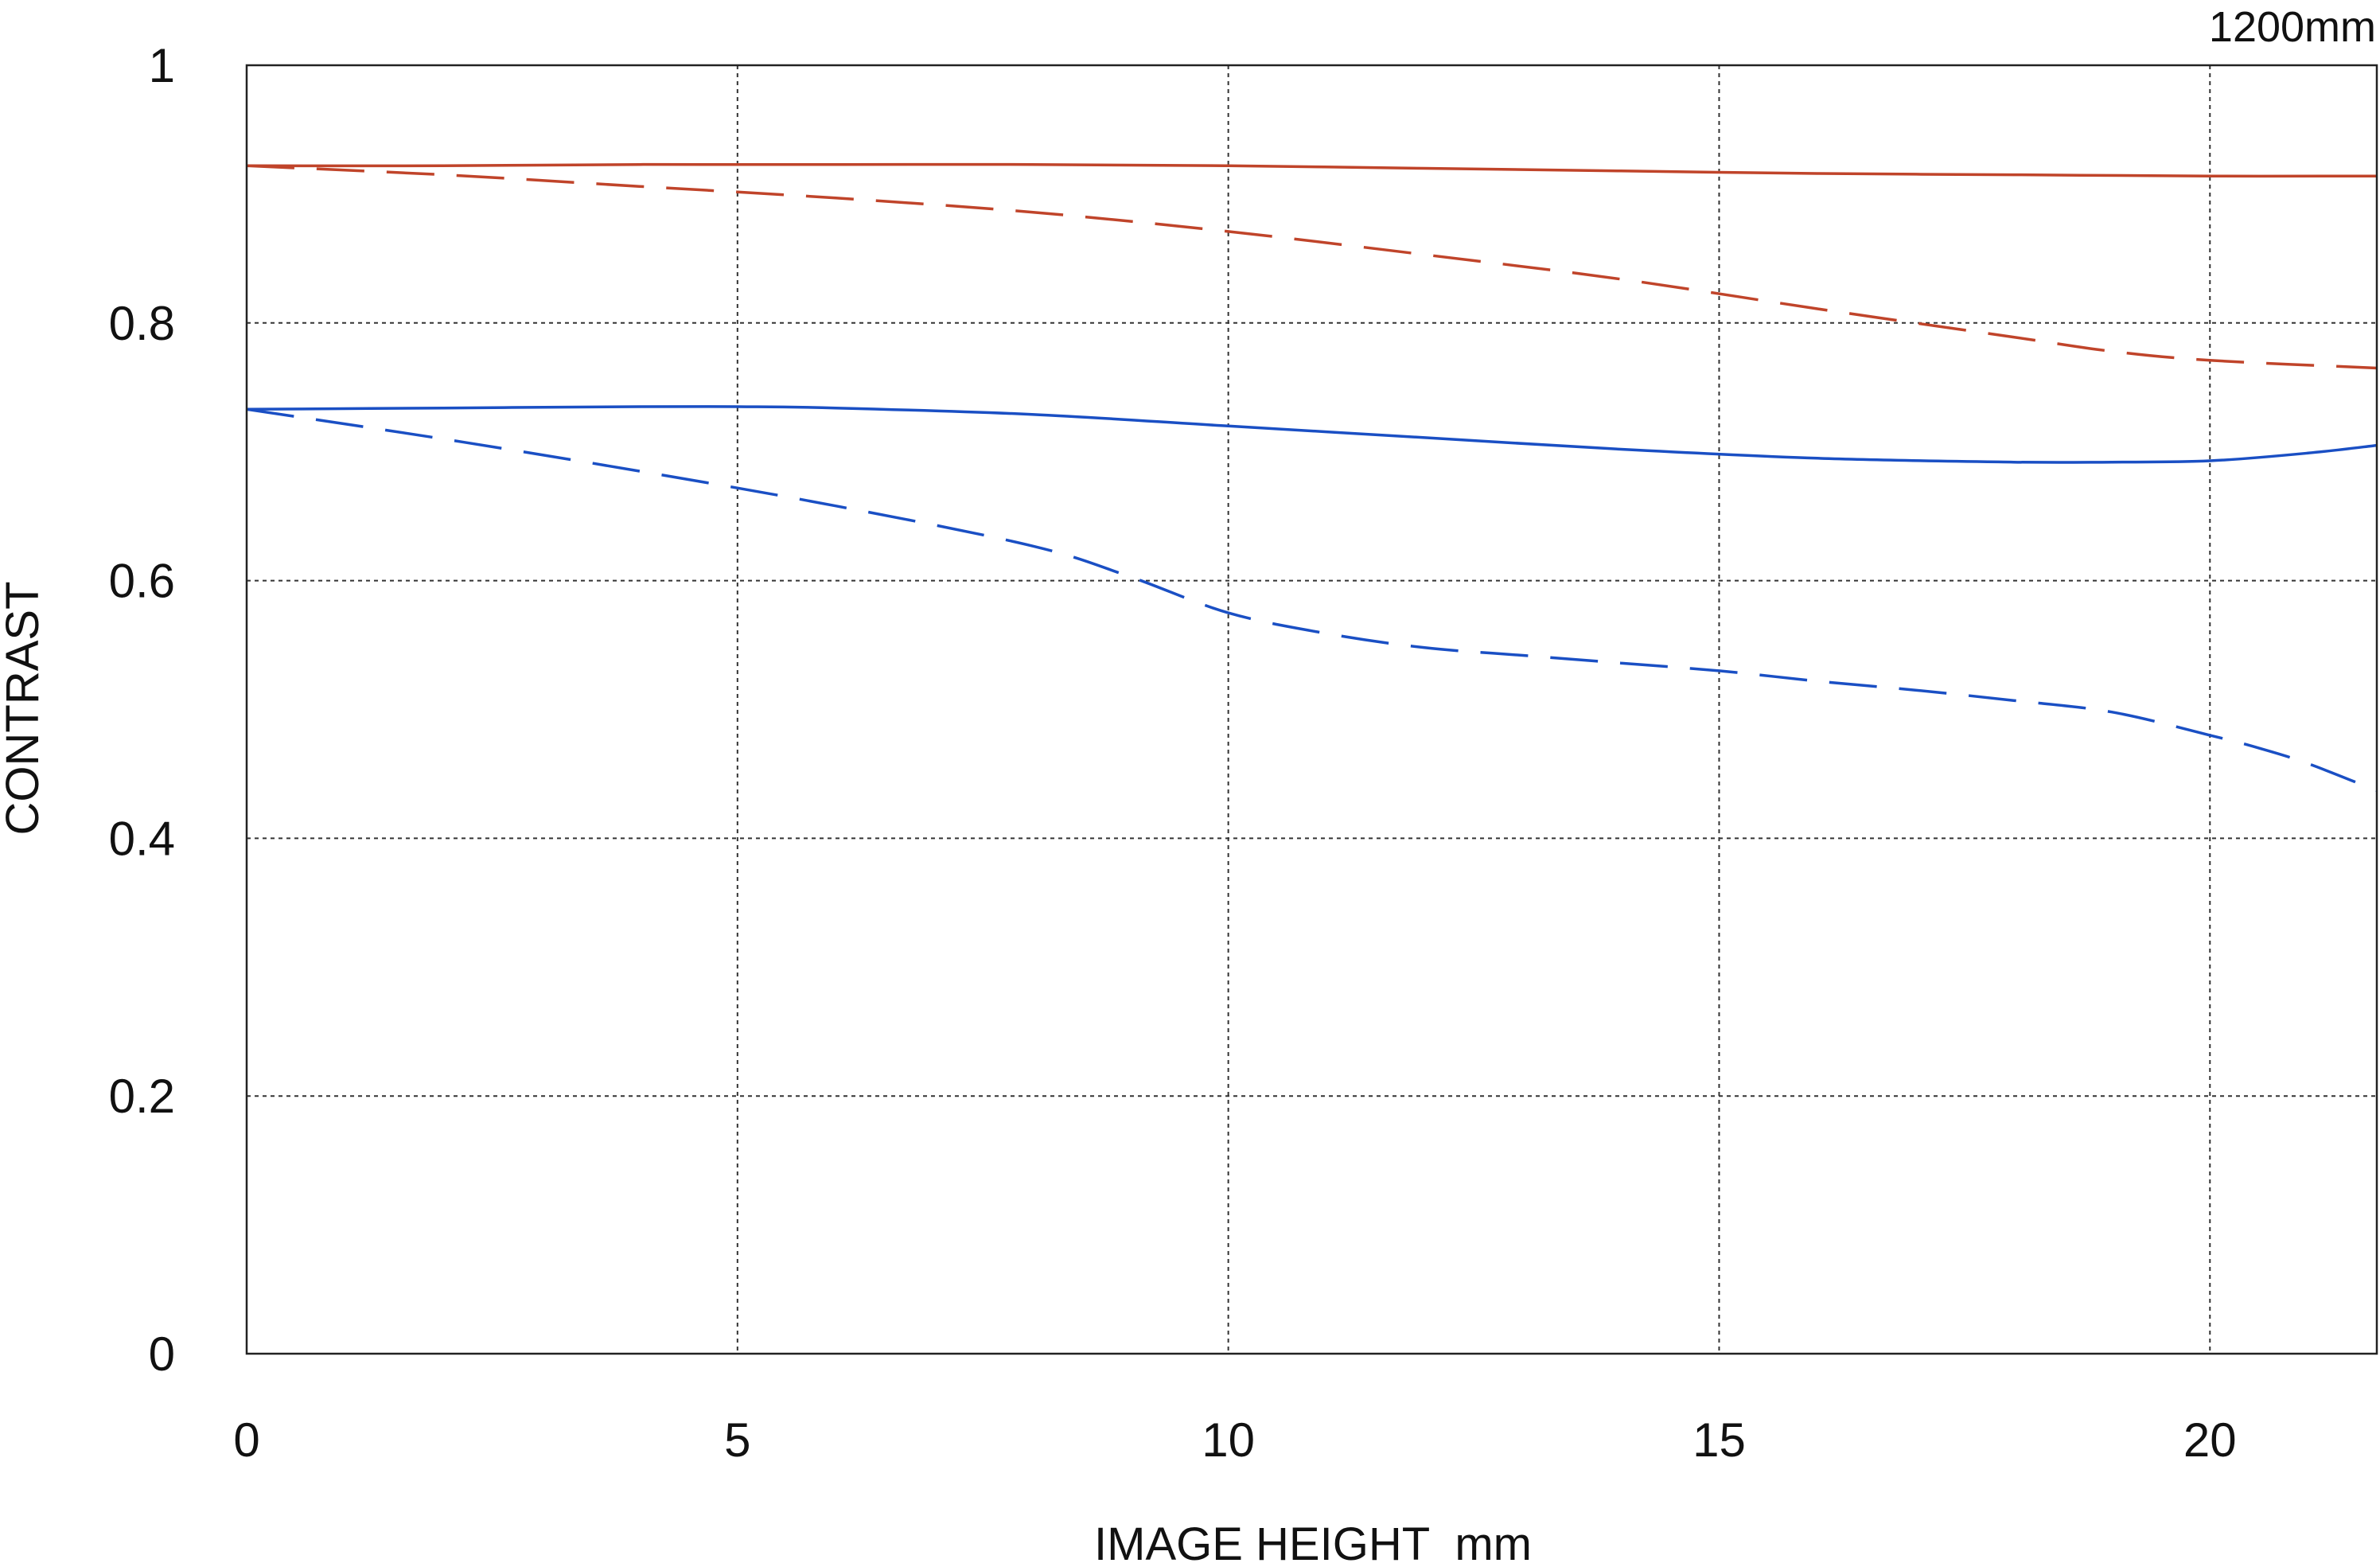 The height and width of the screenshot is (1563, 2380). What do you see at coordinates (162, 65) in the screenshot?
I see `y-tick-label: 1` at bounding box center [162, 65].